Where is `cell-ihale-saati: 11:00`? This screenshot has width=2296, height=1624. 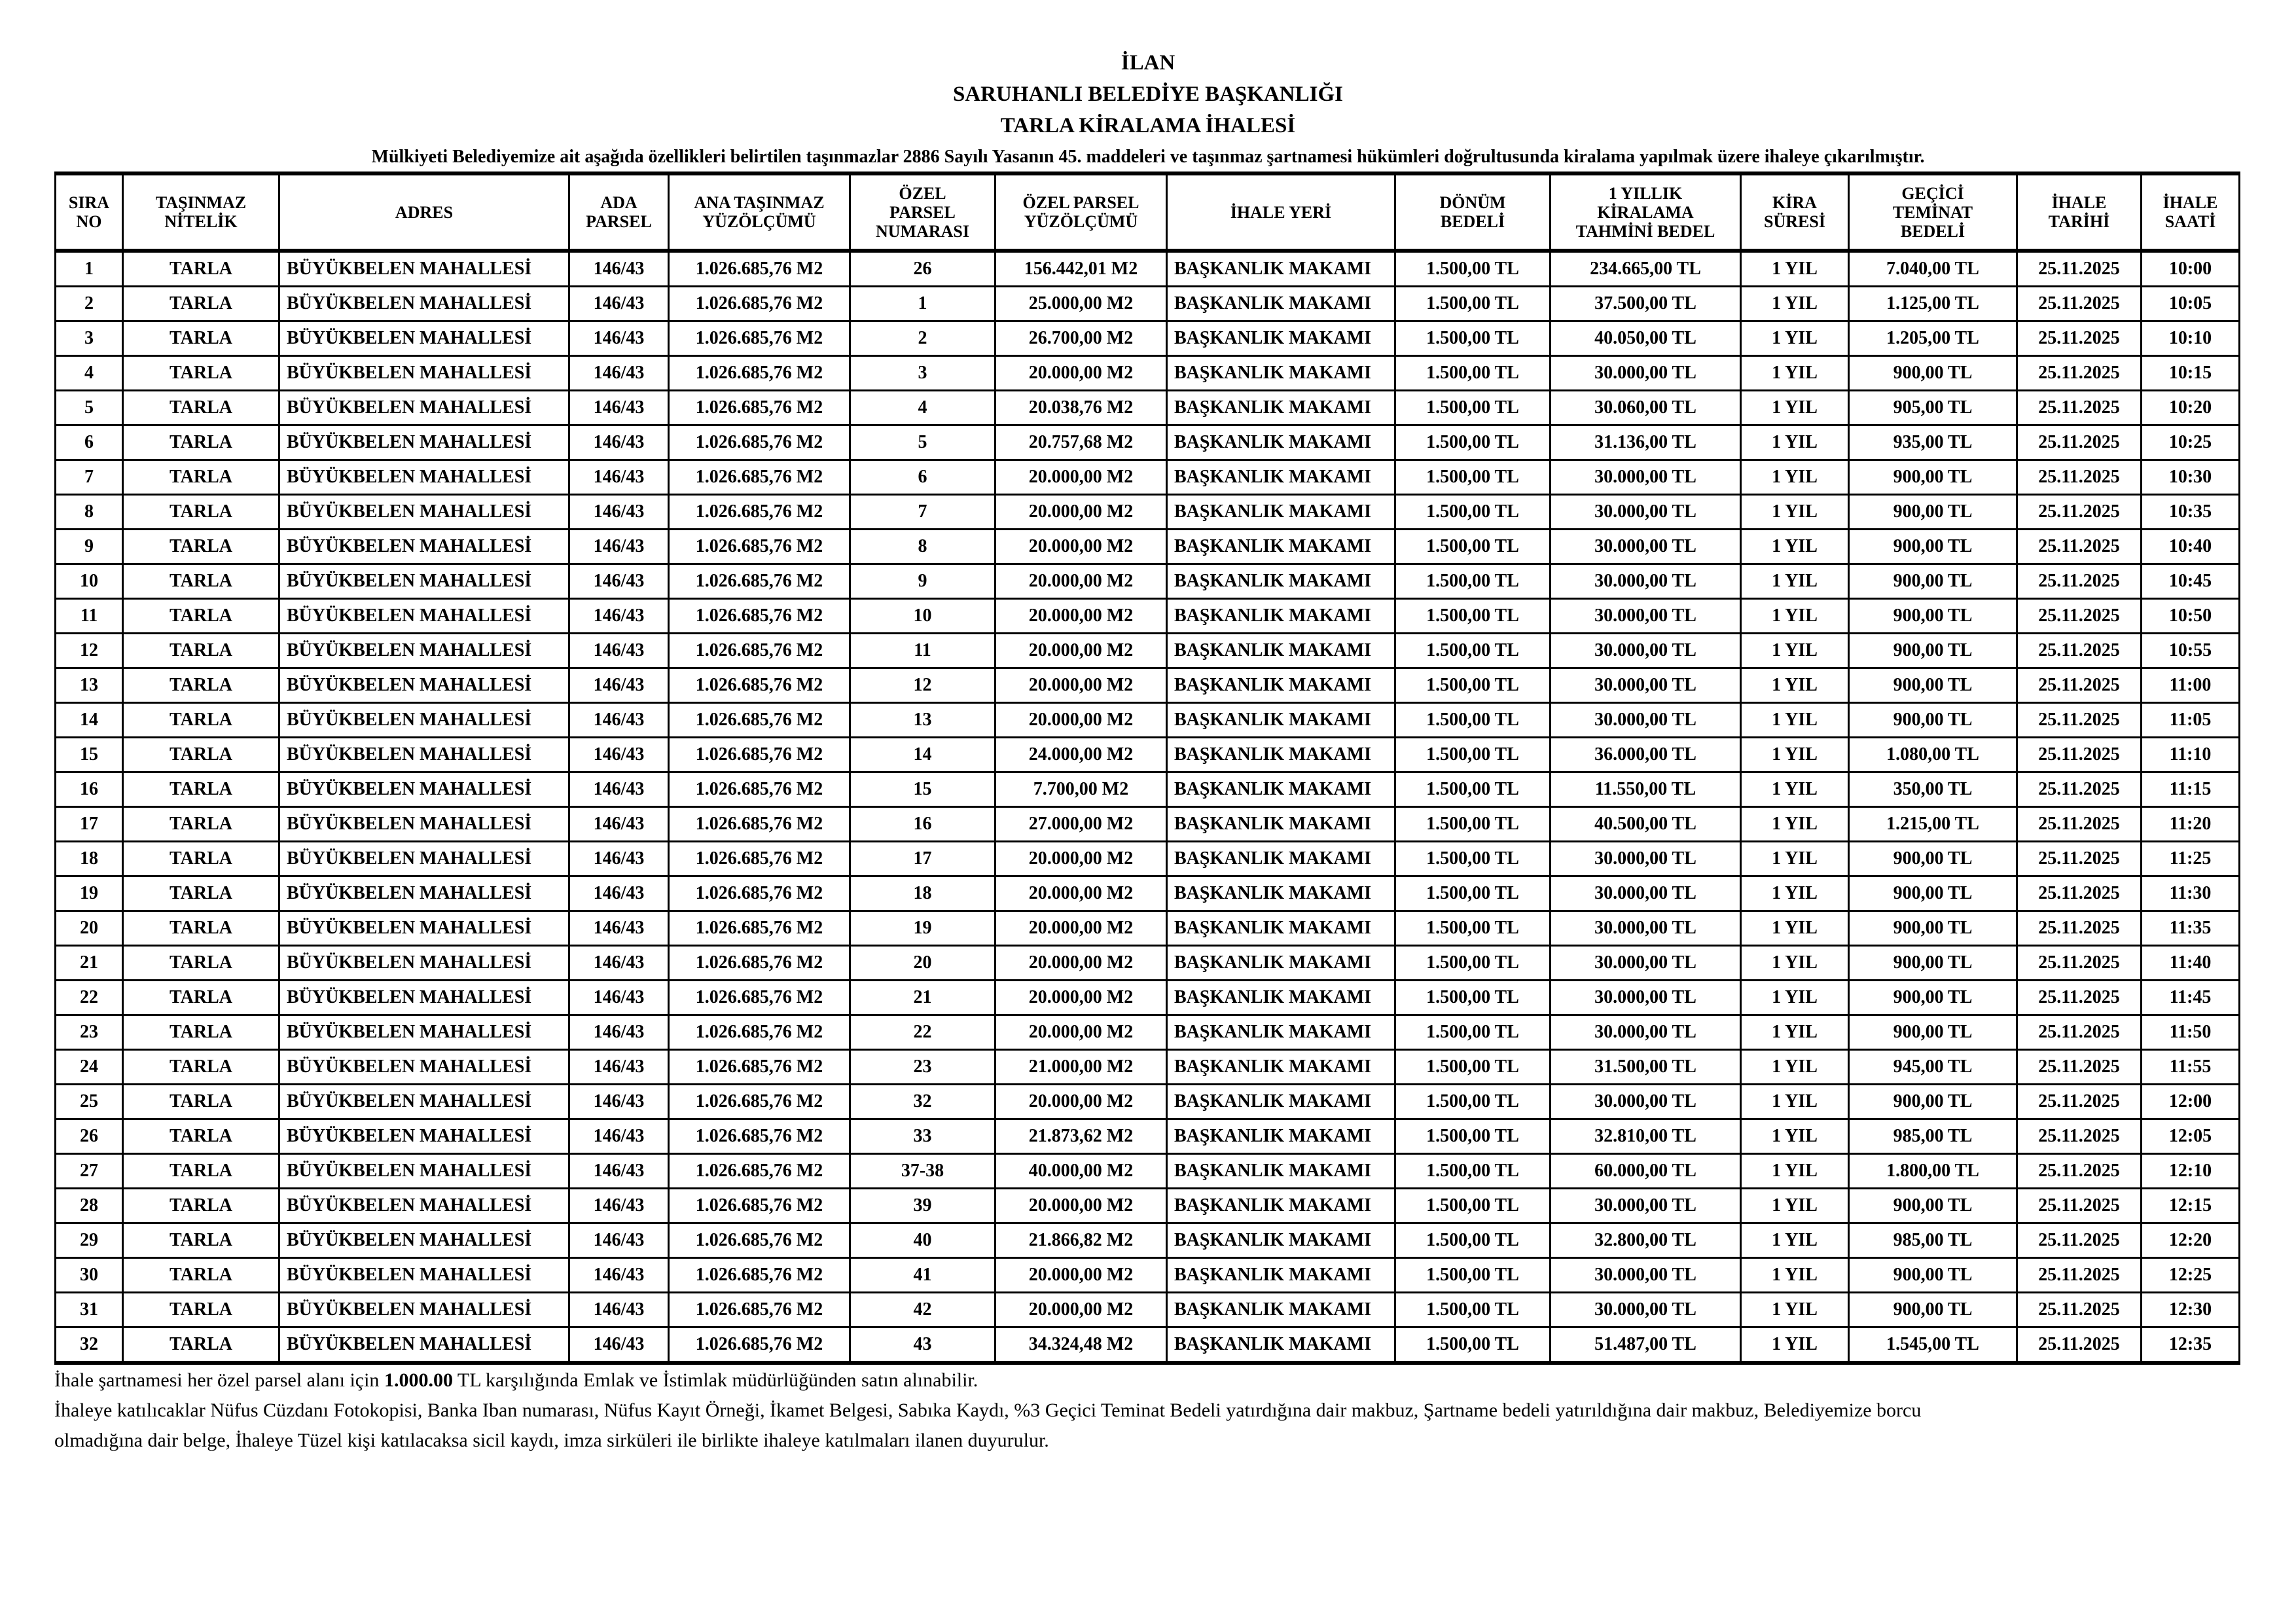
cell-ihale-saati: 11:00 is located at coordinates (2190, 685).